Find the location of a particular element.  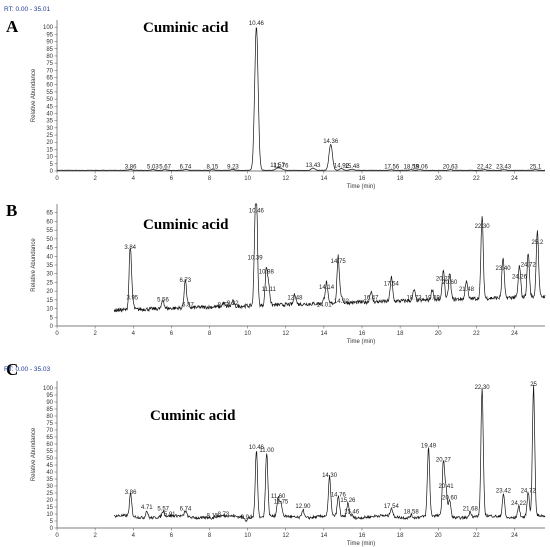

peak-label: 6.87 is located at coordinates (188, 306).